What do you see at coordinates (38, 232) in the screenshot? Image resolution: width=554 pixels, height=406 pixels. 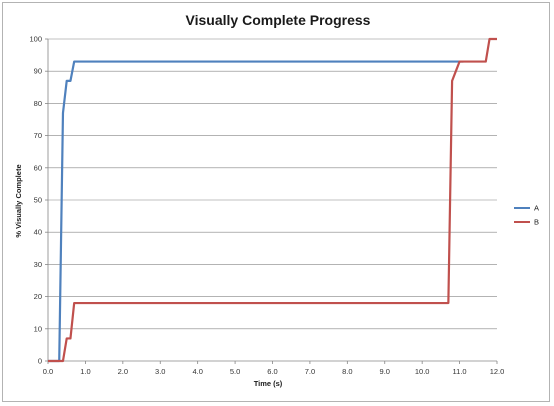 I see `y-tick-label: 40` at bounding box center [38, 232].